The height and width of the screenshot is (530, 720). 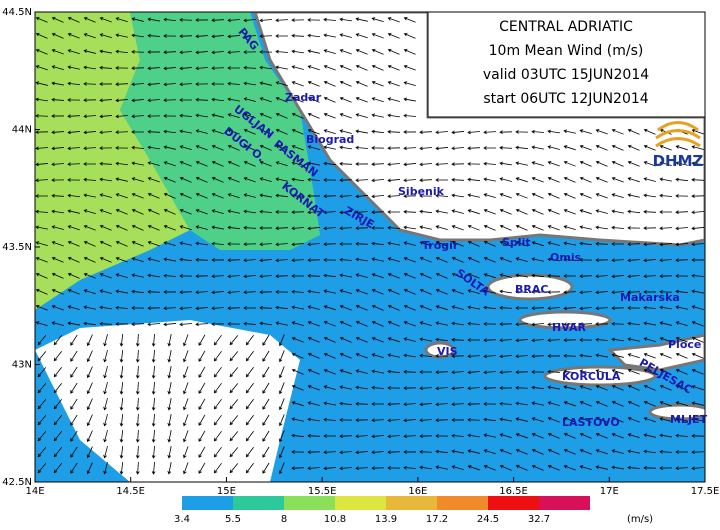 What do you see at coordinates (678, 145) in the screenshot?
I see `logo: DHMZ` at bounding box center [678, 145].